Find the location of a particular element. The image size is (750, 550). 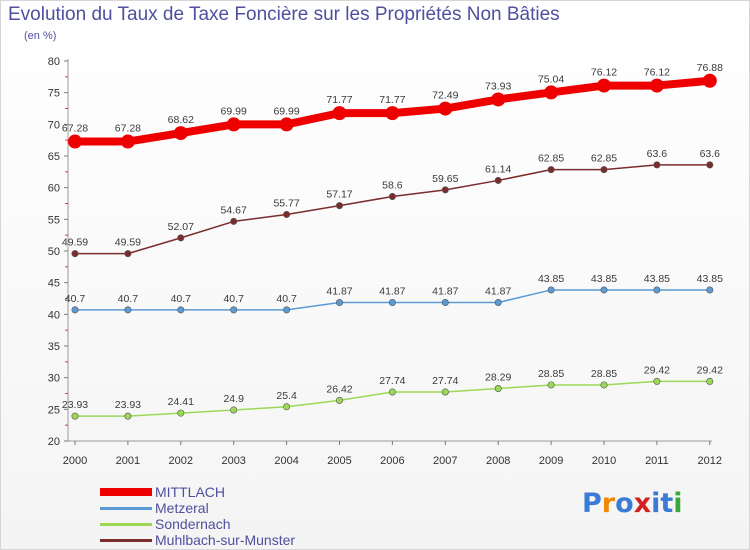

logo-letter: P is located at coordinates (592, 503).